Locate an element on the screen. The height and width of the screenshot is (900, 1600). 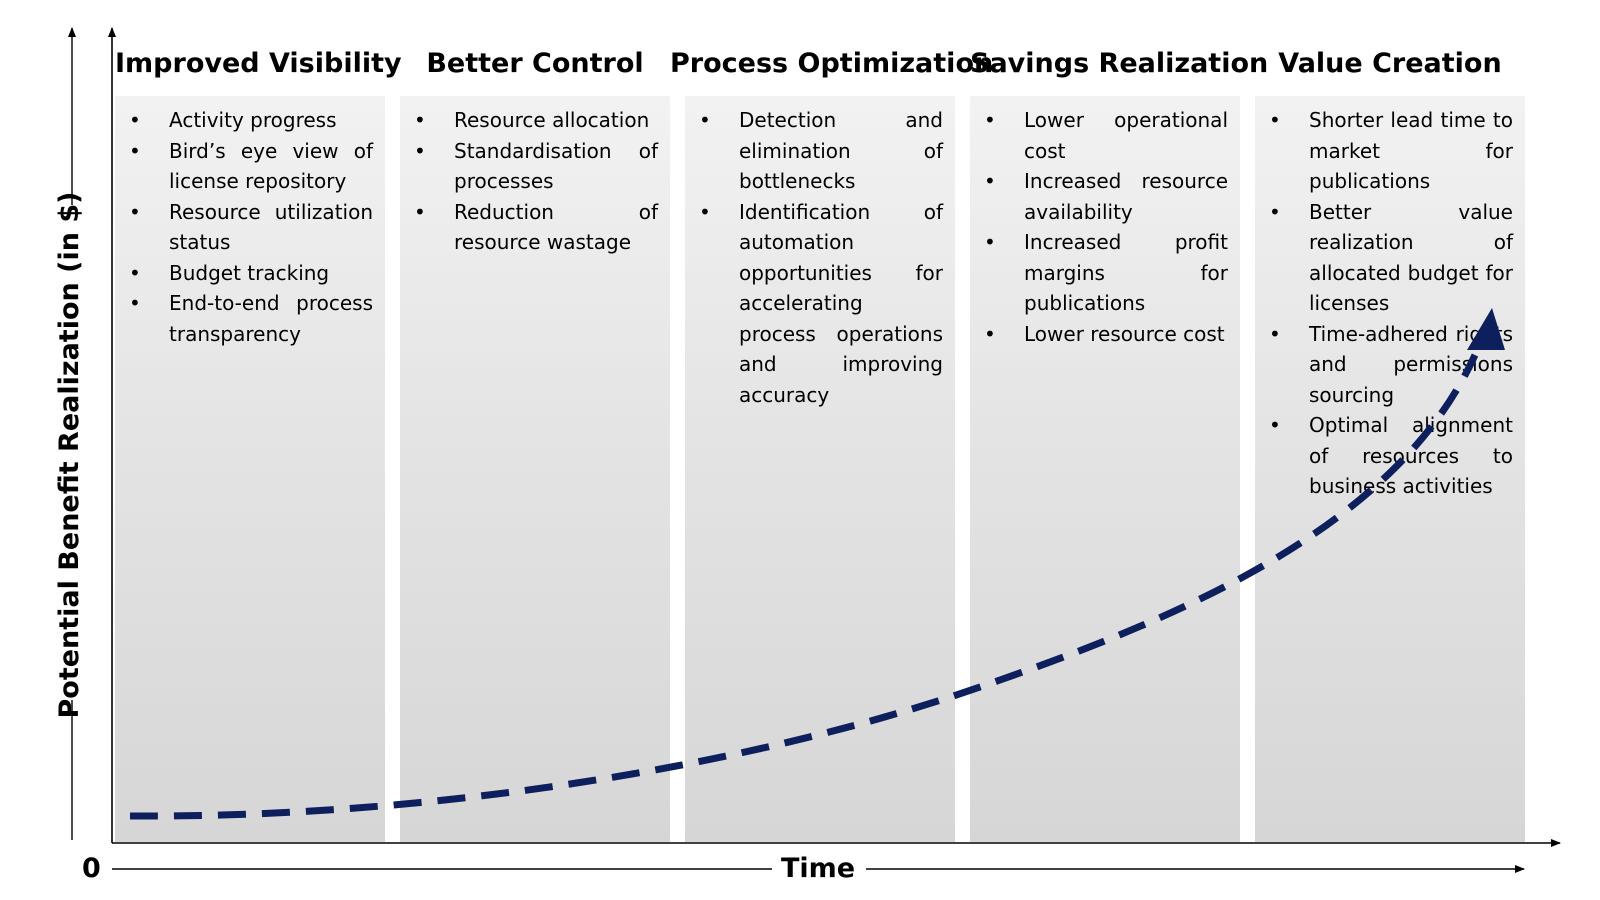
phase-title: Improved Visibility is located at coordinates (258, 63).